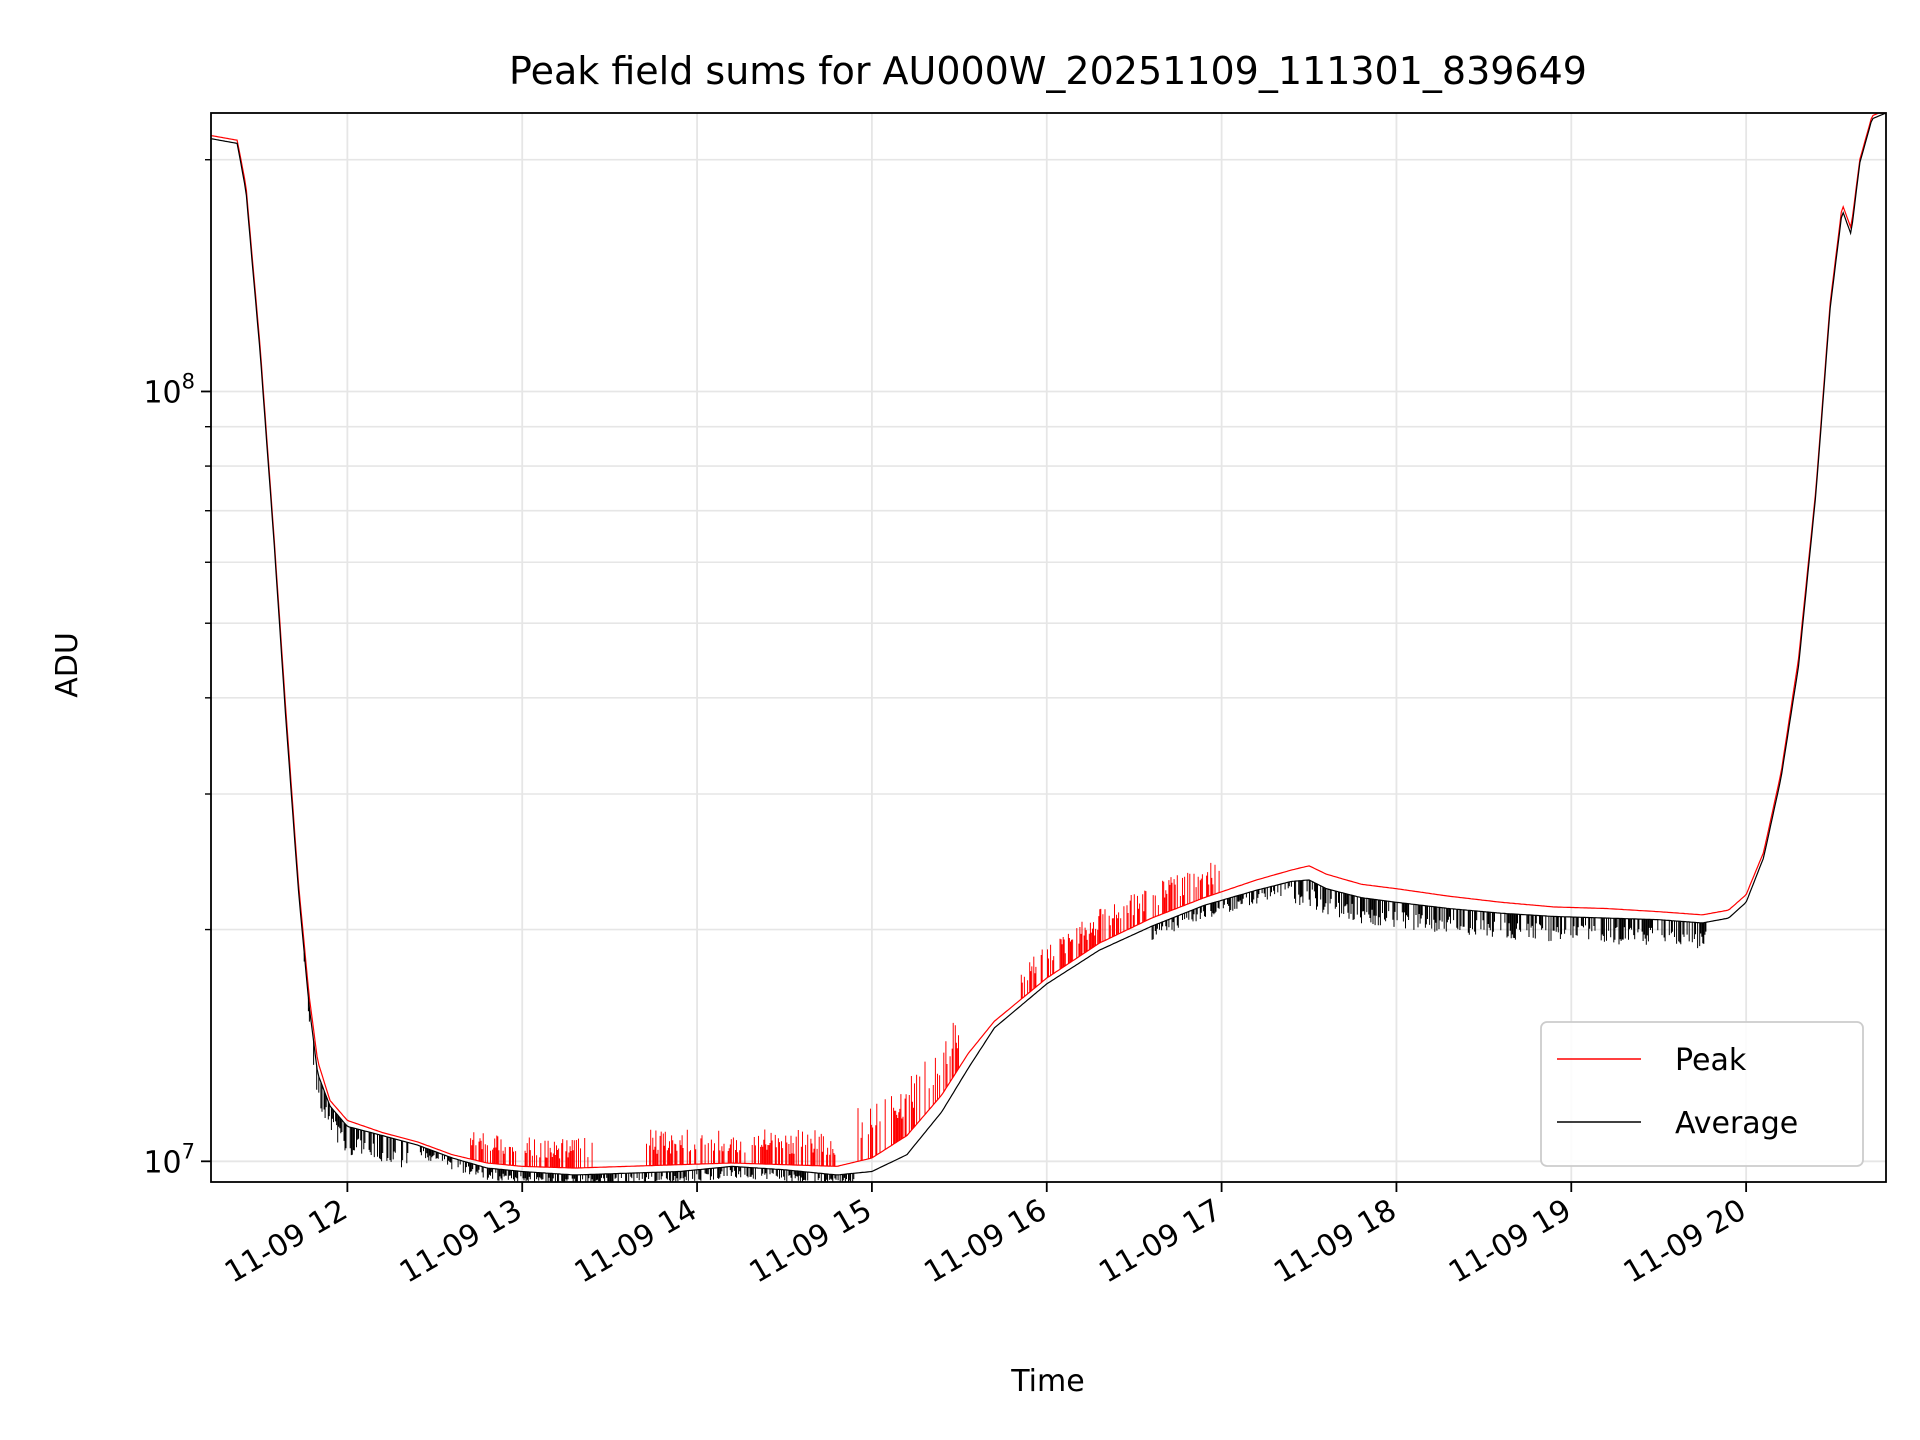 The image size is (1920, 1440). What do you see at coordinates (1047, 1381) in the screenshot?
I see `x-axis-label: Time` at bounding box center [1047, 1381].